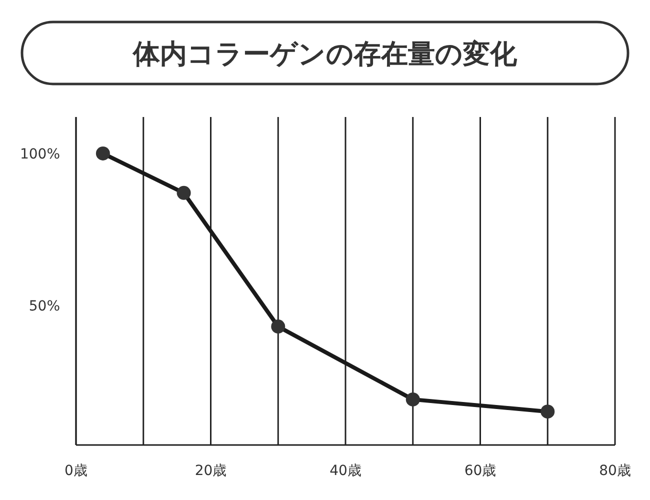 This screenshot has height=500, width=650. Describe the element at coordinates (40, 154) in the screenshot. I see `y-tick-label: 100%` at that location.